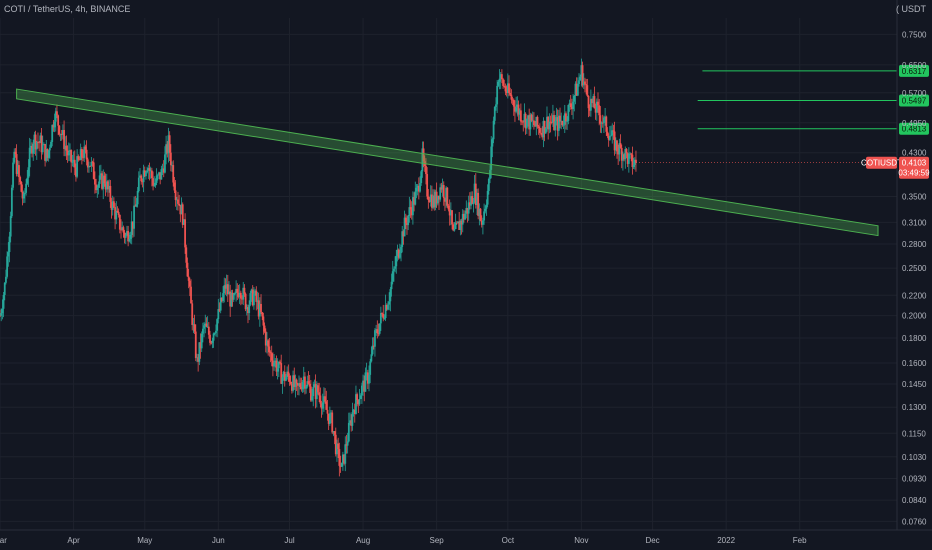 This screenshot has width=932, height=550. What do you see at coordinates (581, 540) in the screenshot?
I see `time-tick-label: Nov` at bounding box center [581, 540].